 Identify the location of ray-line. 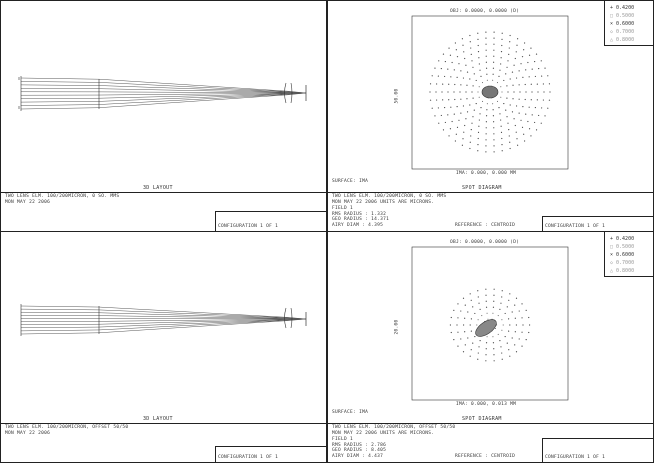
(163, 326).